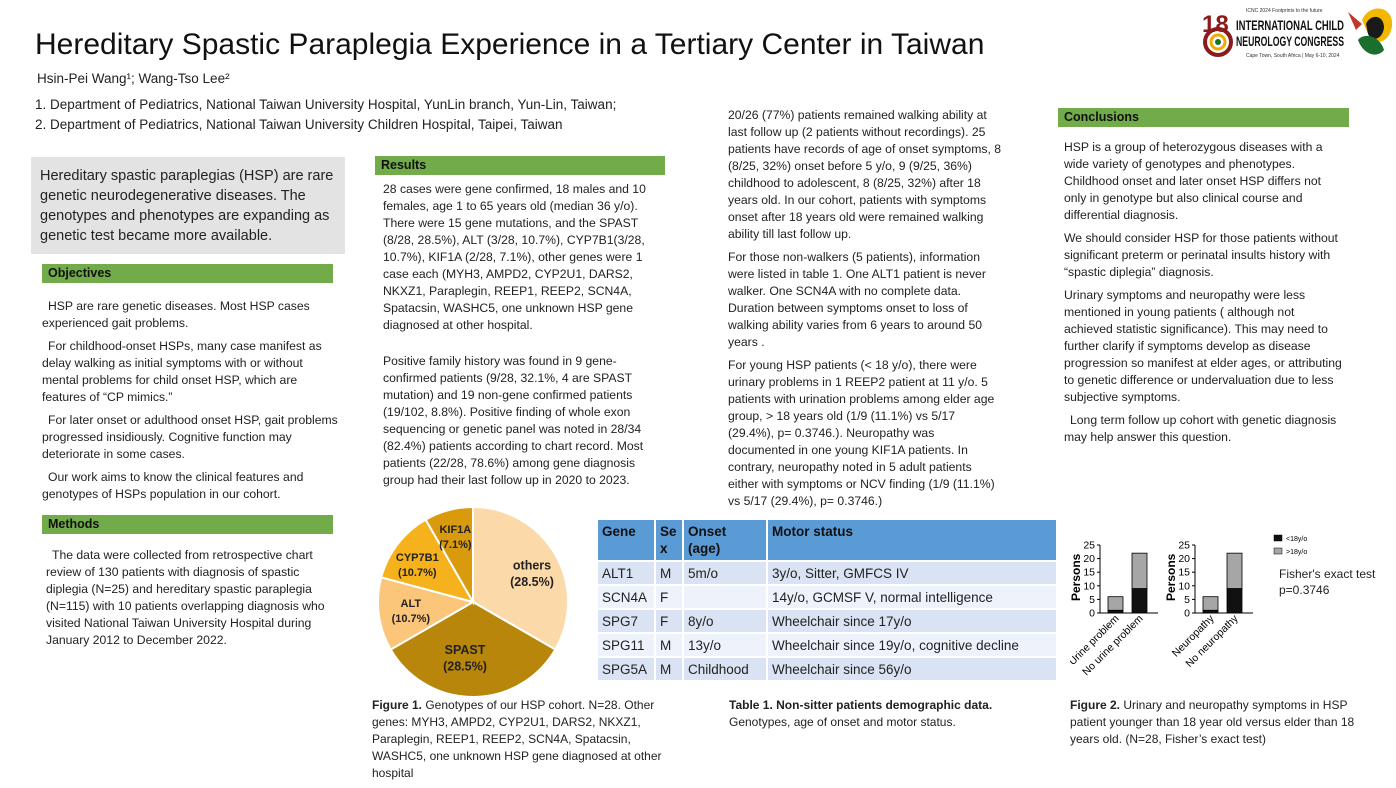 Image resolution: width=1396 pixels, height=788 pixels. Describe the element at coordinates (912, 572) in the screenshot. I see `table-cell: 3y/o, Sitter, GMFCS IV` at that location.